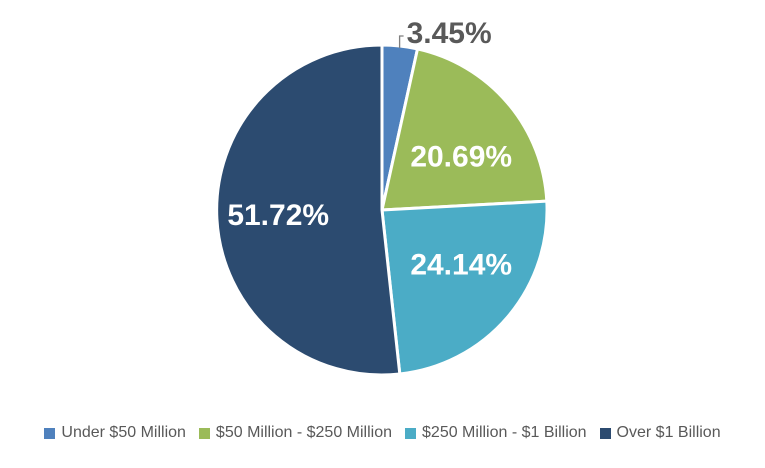 This screenshot has height=468, width=765. I want to click on slice-label-2: 24.14%, so click(461, 264).